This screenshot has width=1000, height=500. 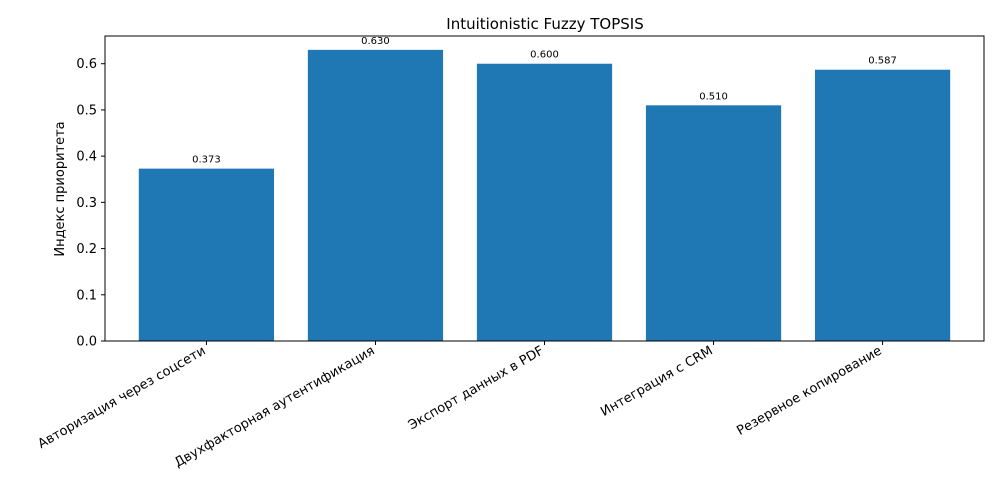 I want to click on bar-value-label: 0.600, so click(x=544, y=55).